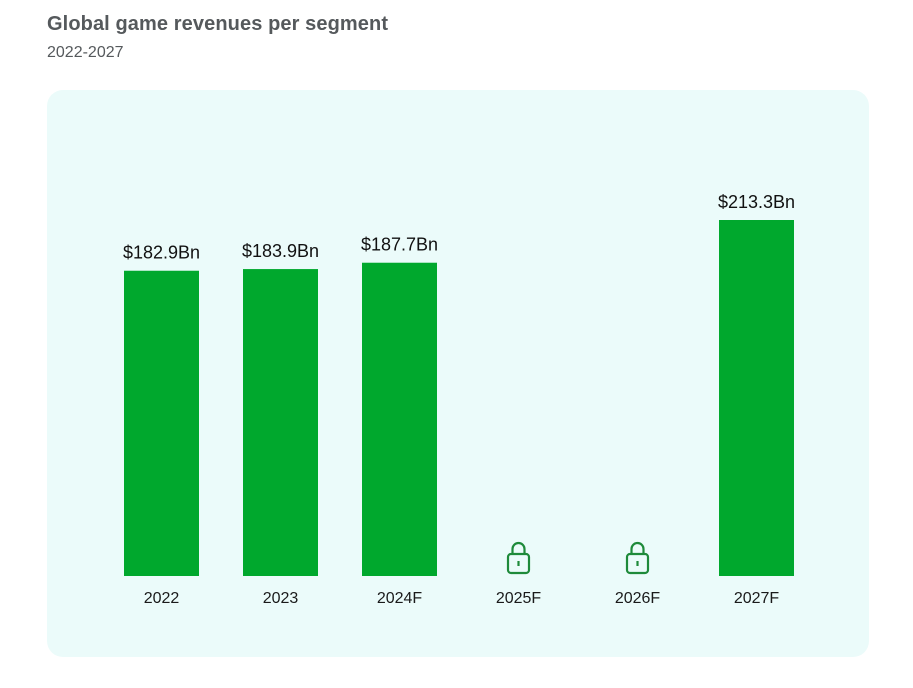 The image size is (913, 688). What do you see at coordinates (578, 558) in the screenshot?
I see `locks-group` at bounding box center [578, 558].